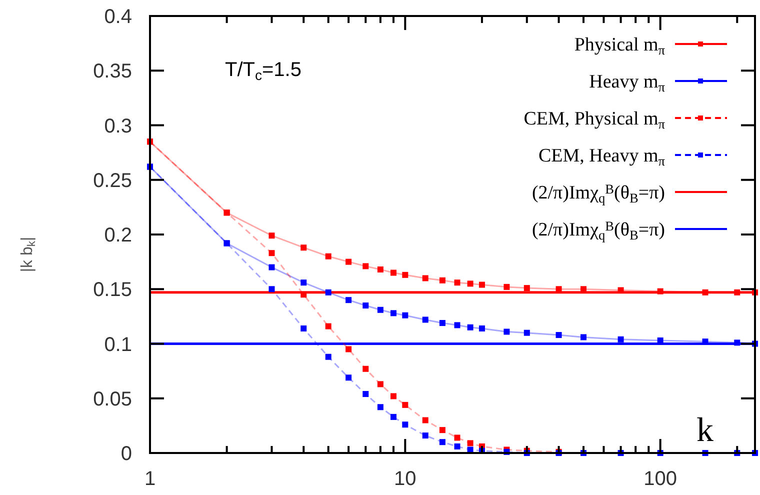 This screenshot has width=760, height=495. Describe the element at coordinates (112, 399) in the screenshot. I see `y-tick-label: 0.05` at that location.